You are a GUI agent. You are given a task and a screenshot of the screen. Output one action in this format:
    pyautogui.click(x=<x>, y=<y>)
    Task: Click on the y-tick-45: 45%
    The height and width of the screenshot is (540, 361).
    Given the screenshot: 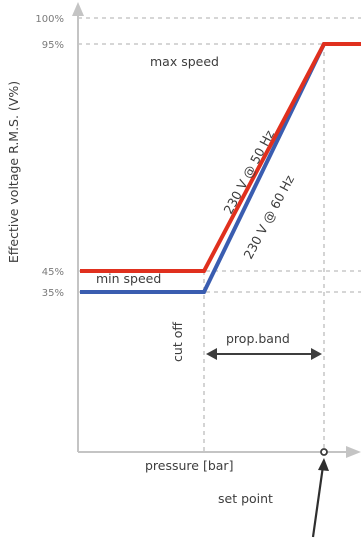 What is the action you would take?
    pyautogui.click(x=53, y=272)
    